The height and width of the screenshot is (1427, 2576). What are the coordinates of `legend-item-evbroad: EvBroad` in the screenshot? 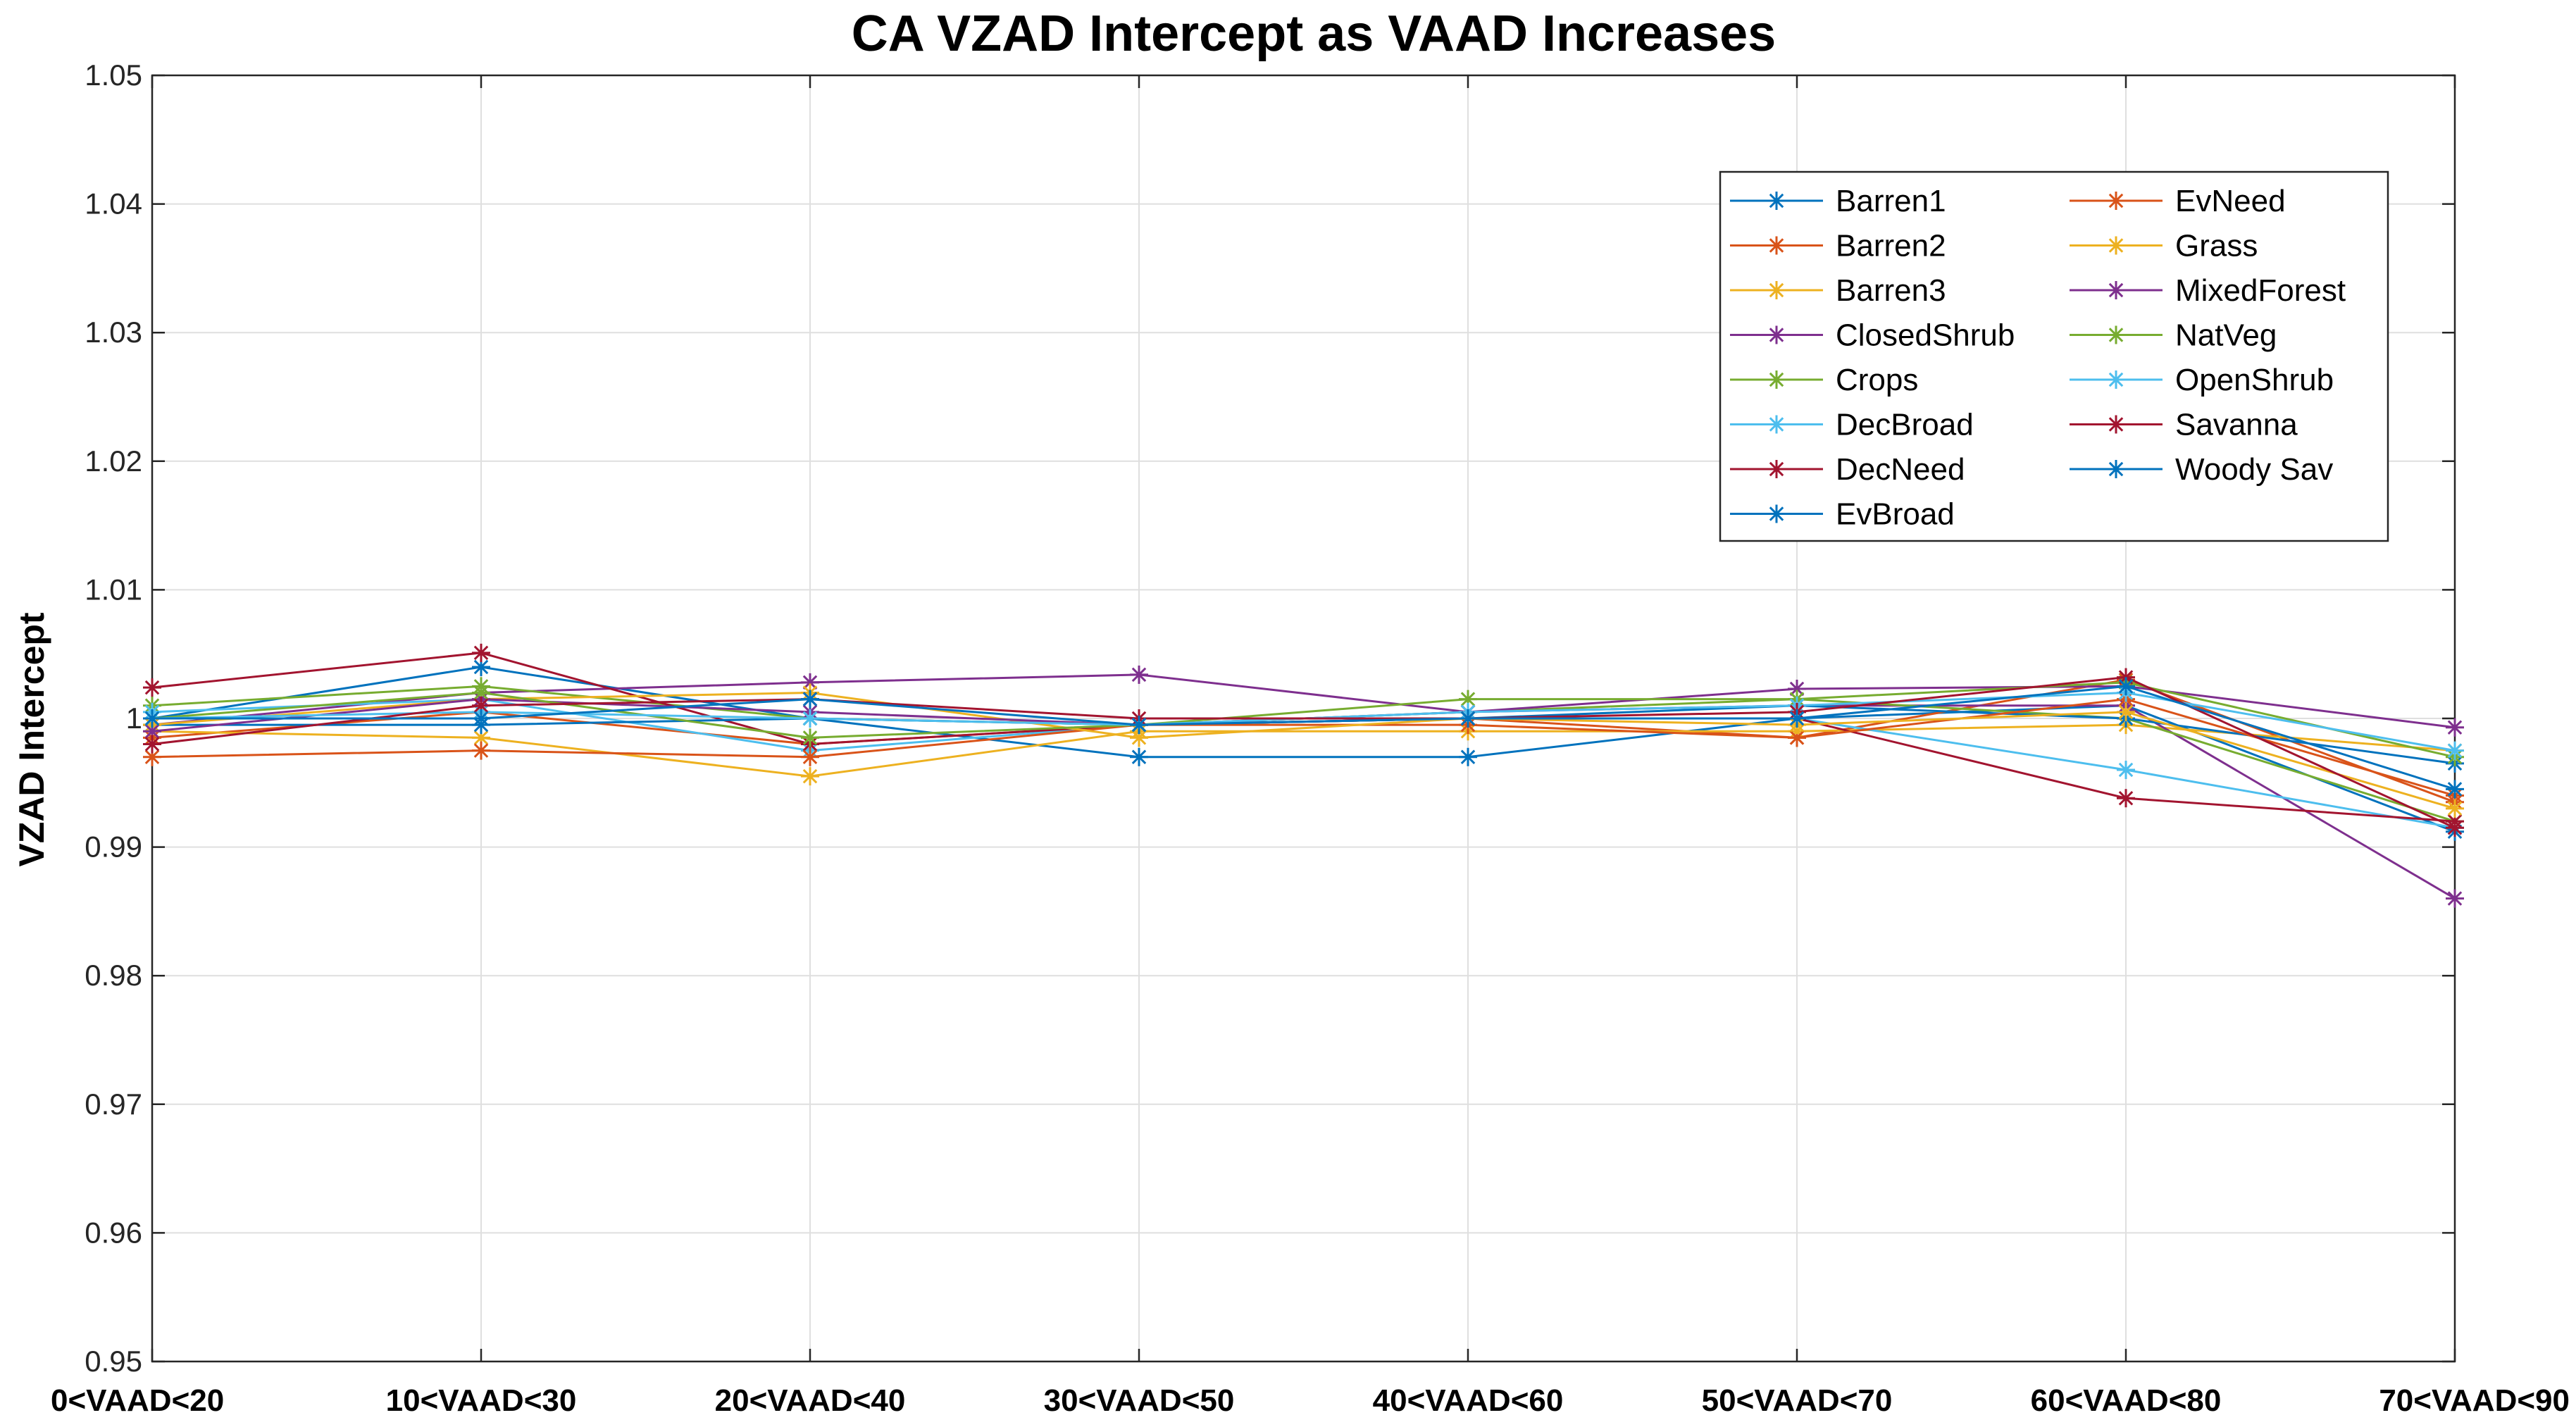 It's located at (1842, 515).